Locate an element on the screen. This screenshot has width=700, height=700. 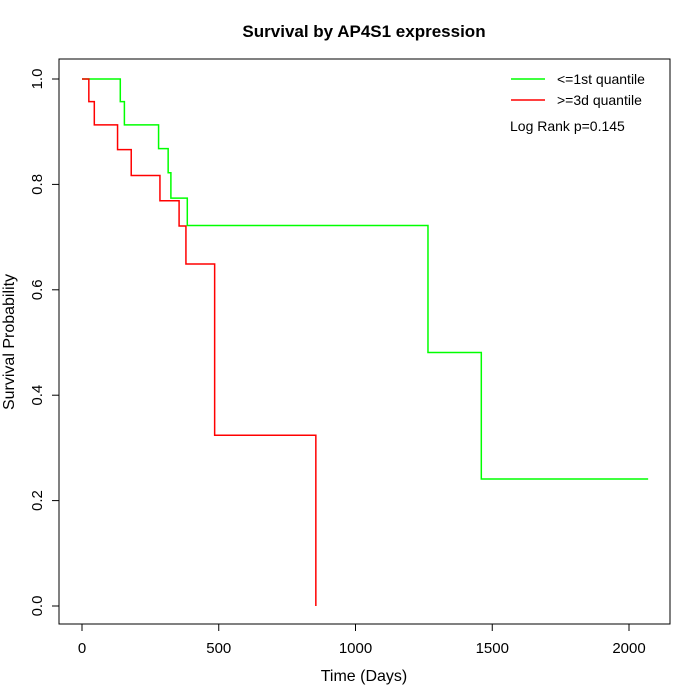
y-tick-label: 0.4 is located at coordinates (37, 395).